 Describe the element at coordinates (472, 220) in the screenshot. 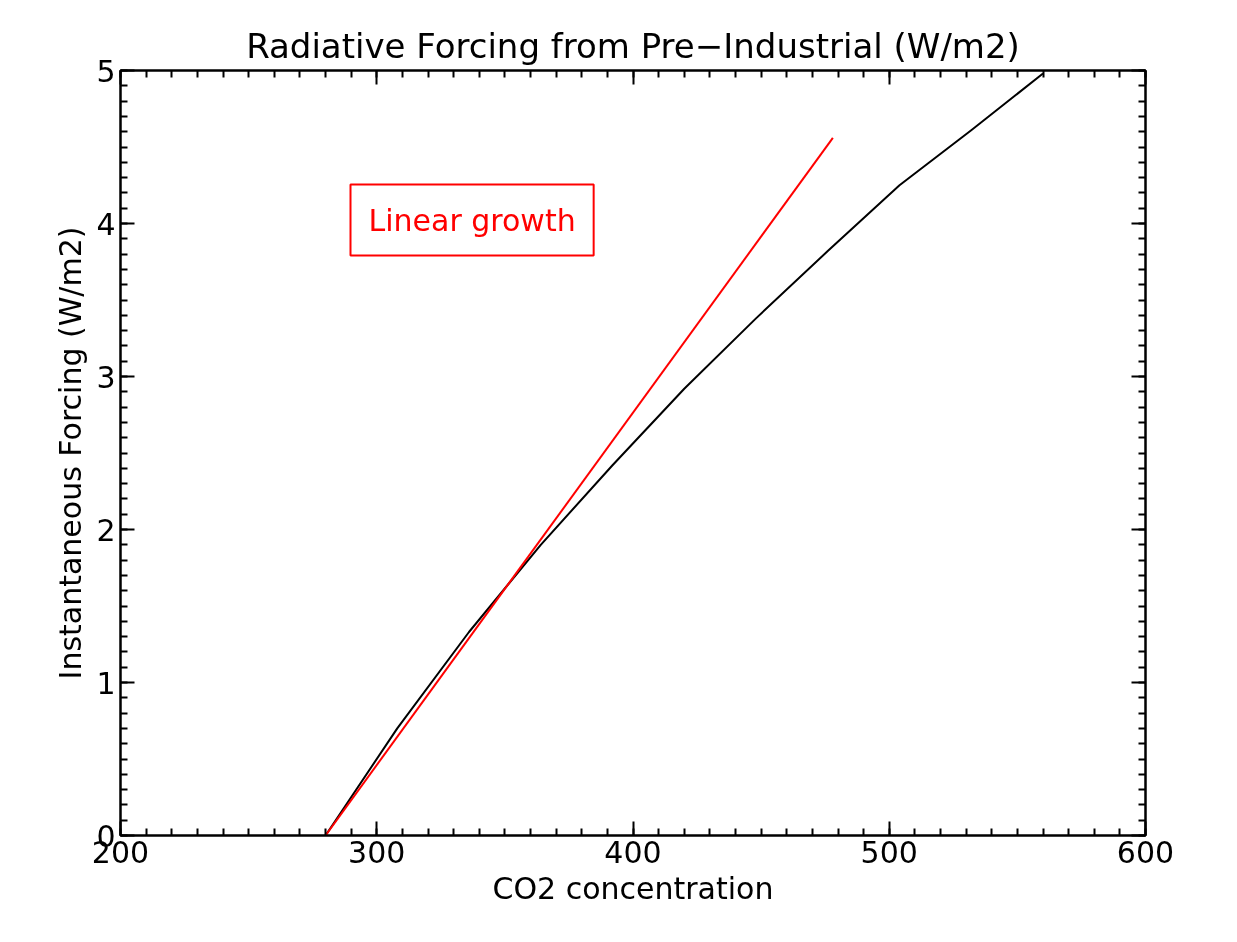

I see `annotation: Linear growth` at that location.